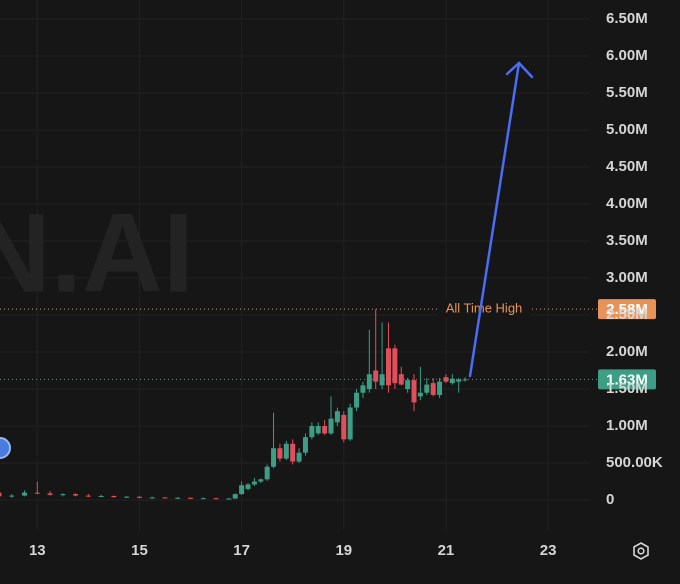 Image resolution: width=680 pixels, height=584 pixels. Describe the element at coordinates (627, 388) in the screenshot. I see `y-tick-label: 1.50M` at that location.